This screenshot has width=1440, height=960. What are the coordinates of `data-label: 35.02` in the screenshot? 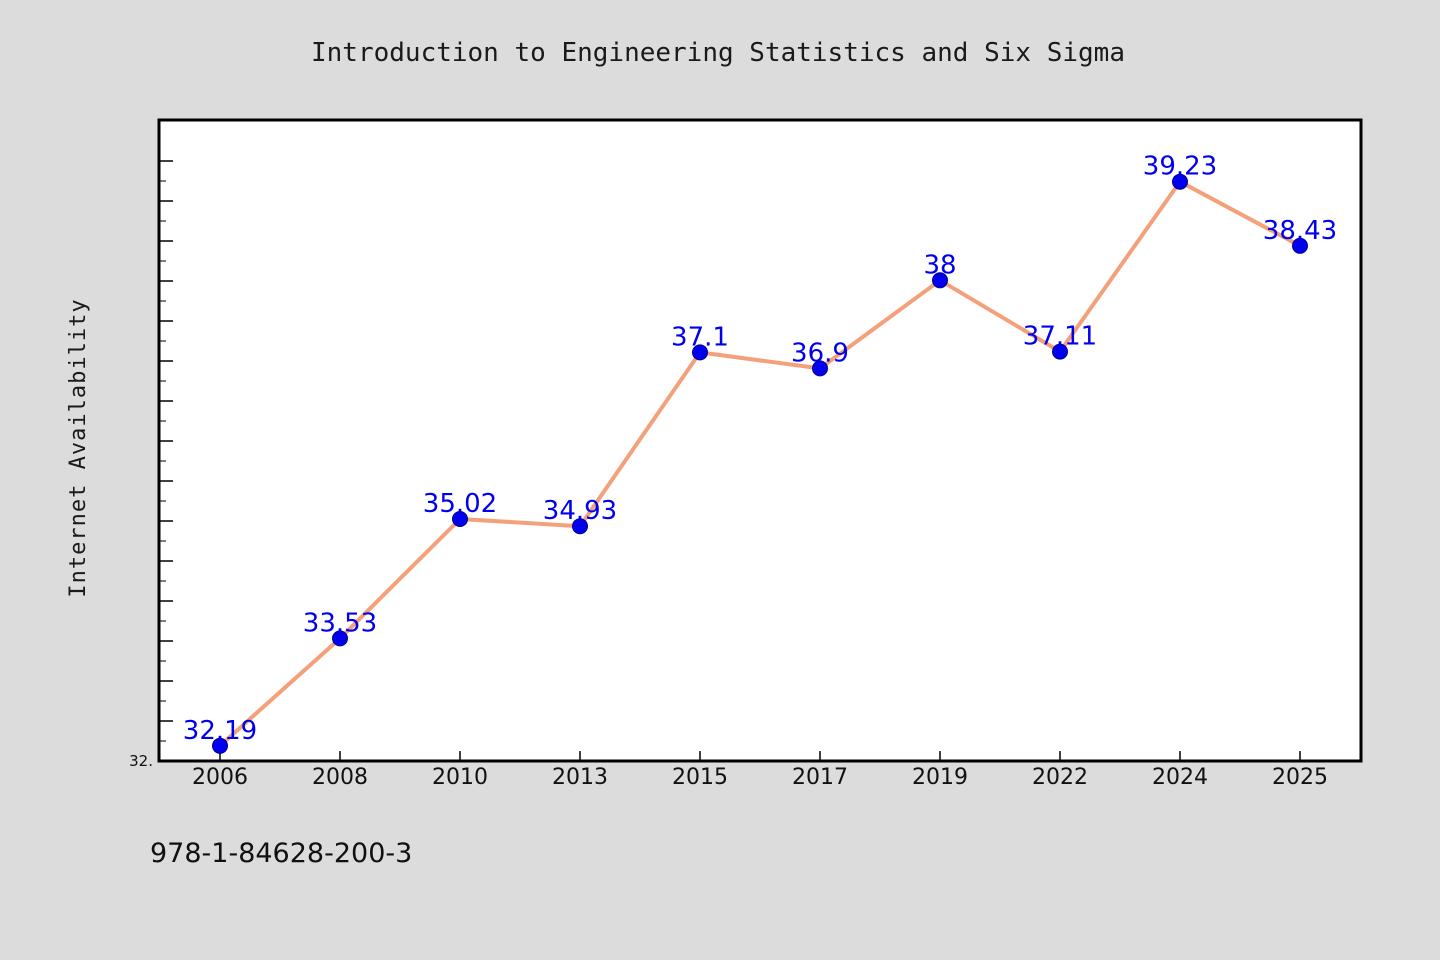 It's located at (460, 504).